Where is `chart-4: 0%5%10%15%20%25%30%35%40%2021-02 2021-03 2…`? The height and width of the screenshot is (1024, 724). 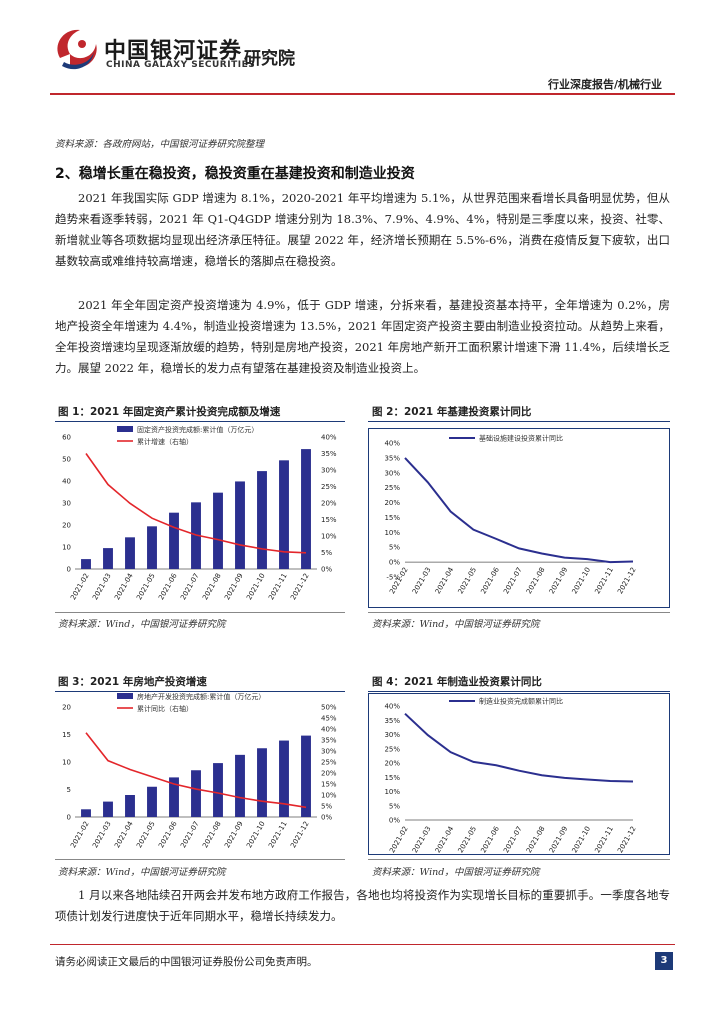 chart-4: 0%5%10%15%20%25%30%35%40%2021-02 2021-03 2… is located at coordinates (519, 774).